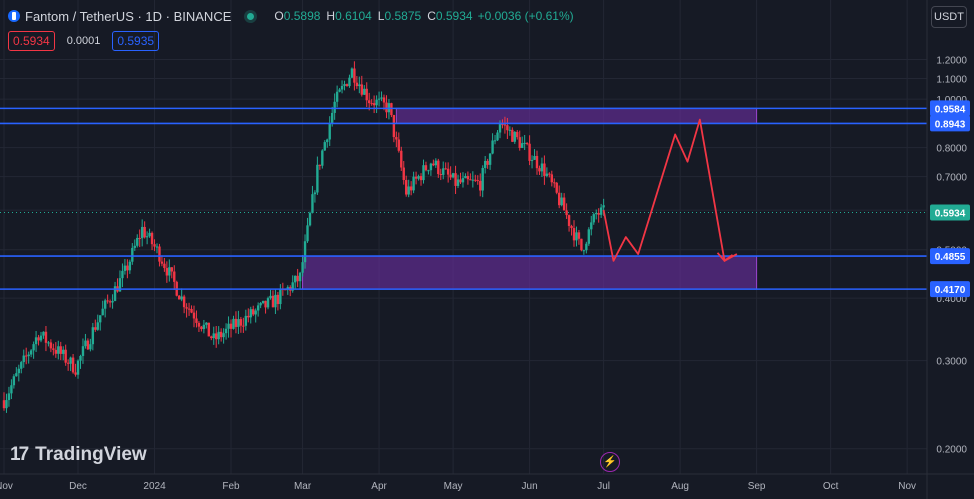 The image size is (974, 499). What do you see at coordinates (951, 178) in the screenshot?
I see `y-tick-label: 0.7000` at bounding box center [951, 178].